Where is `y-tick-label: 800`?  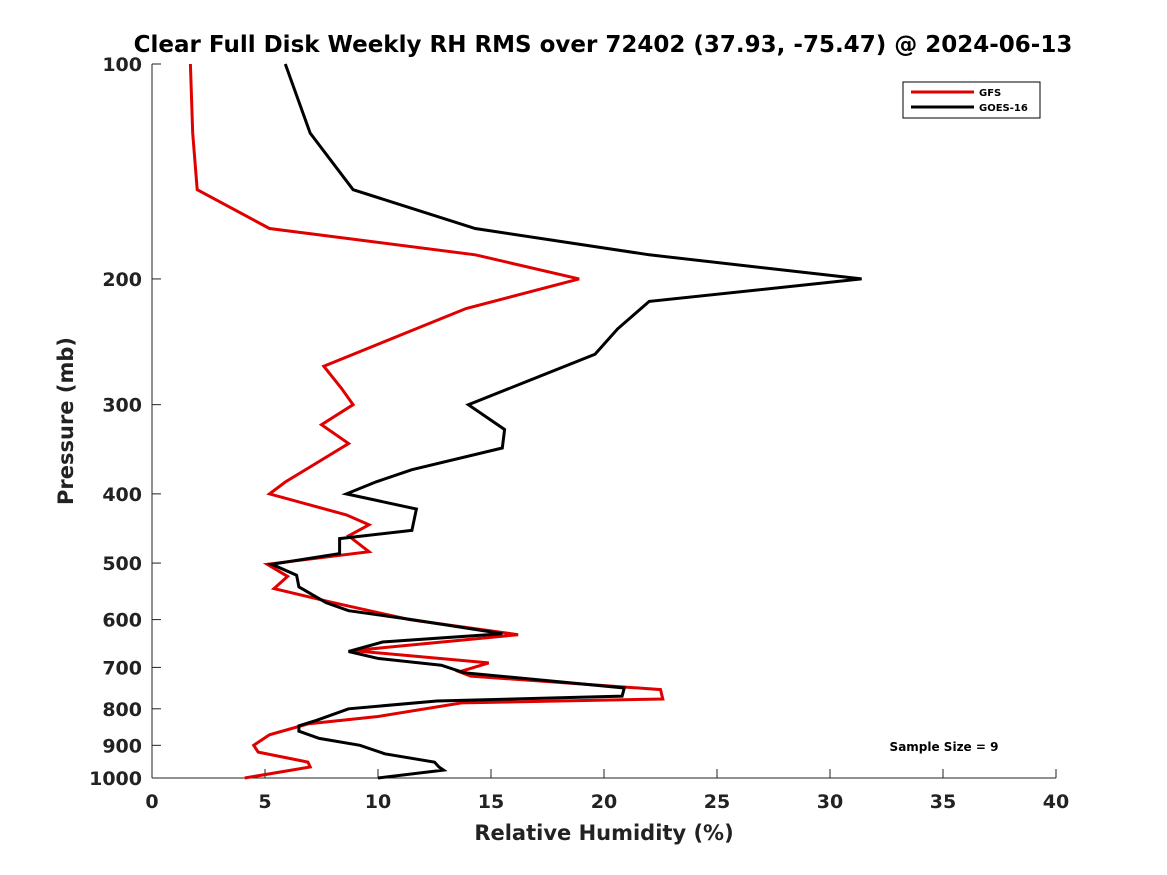
y-tick-label: 800 is located at coordinates (122, 710).